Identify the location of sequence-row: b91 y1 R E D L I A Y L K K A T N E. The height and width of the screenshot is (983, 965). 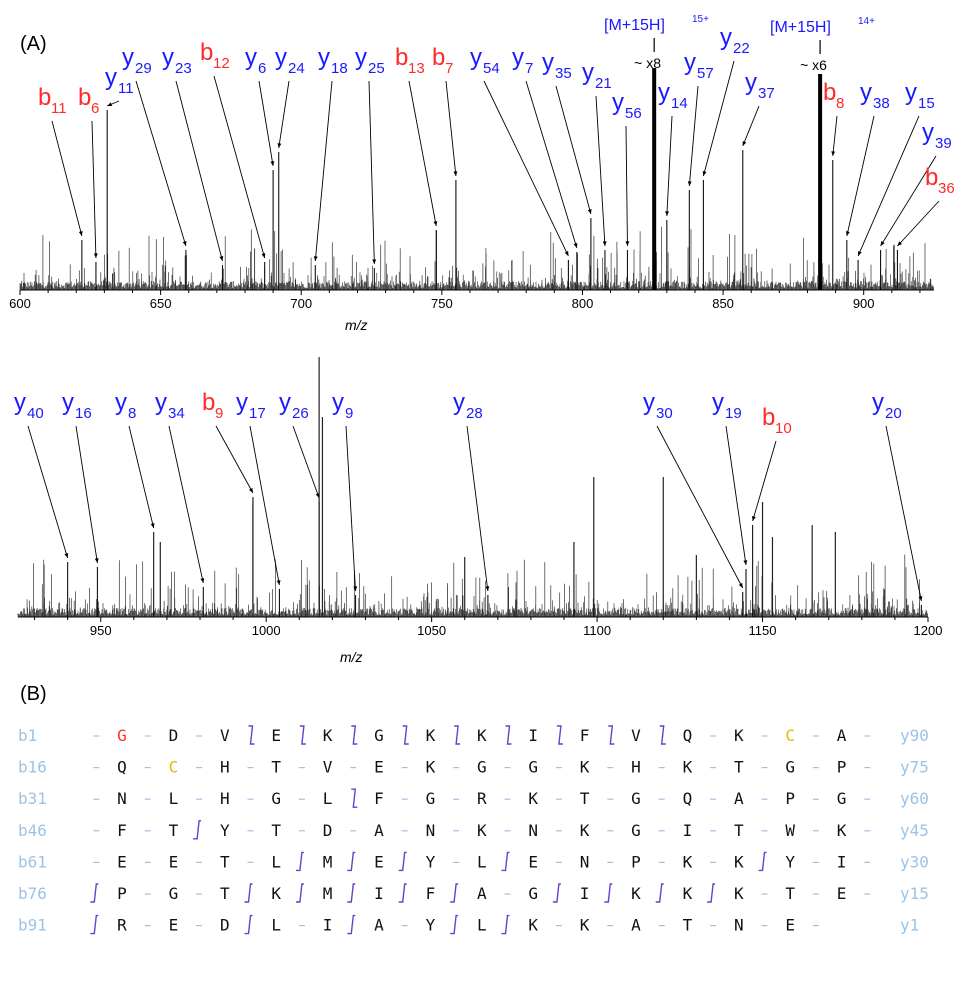
(468, 924).